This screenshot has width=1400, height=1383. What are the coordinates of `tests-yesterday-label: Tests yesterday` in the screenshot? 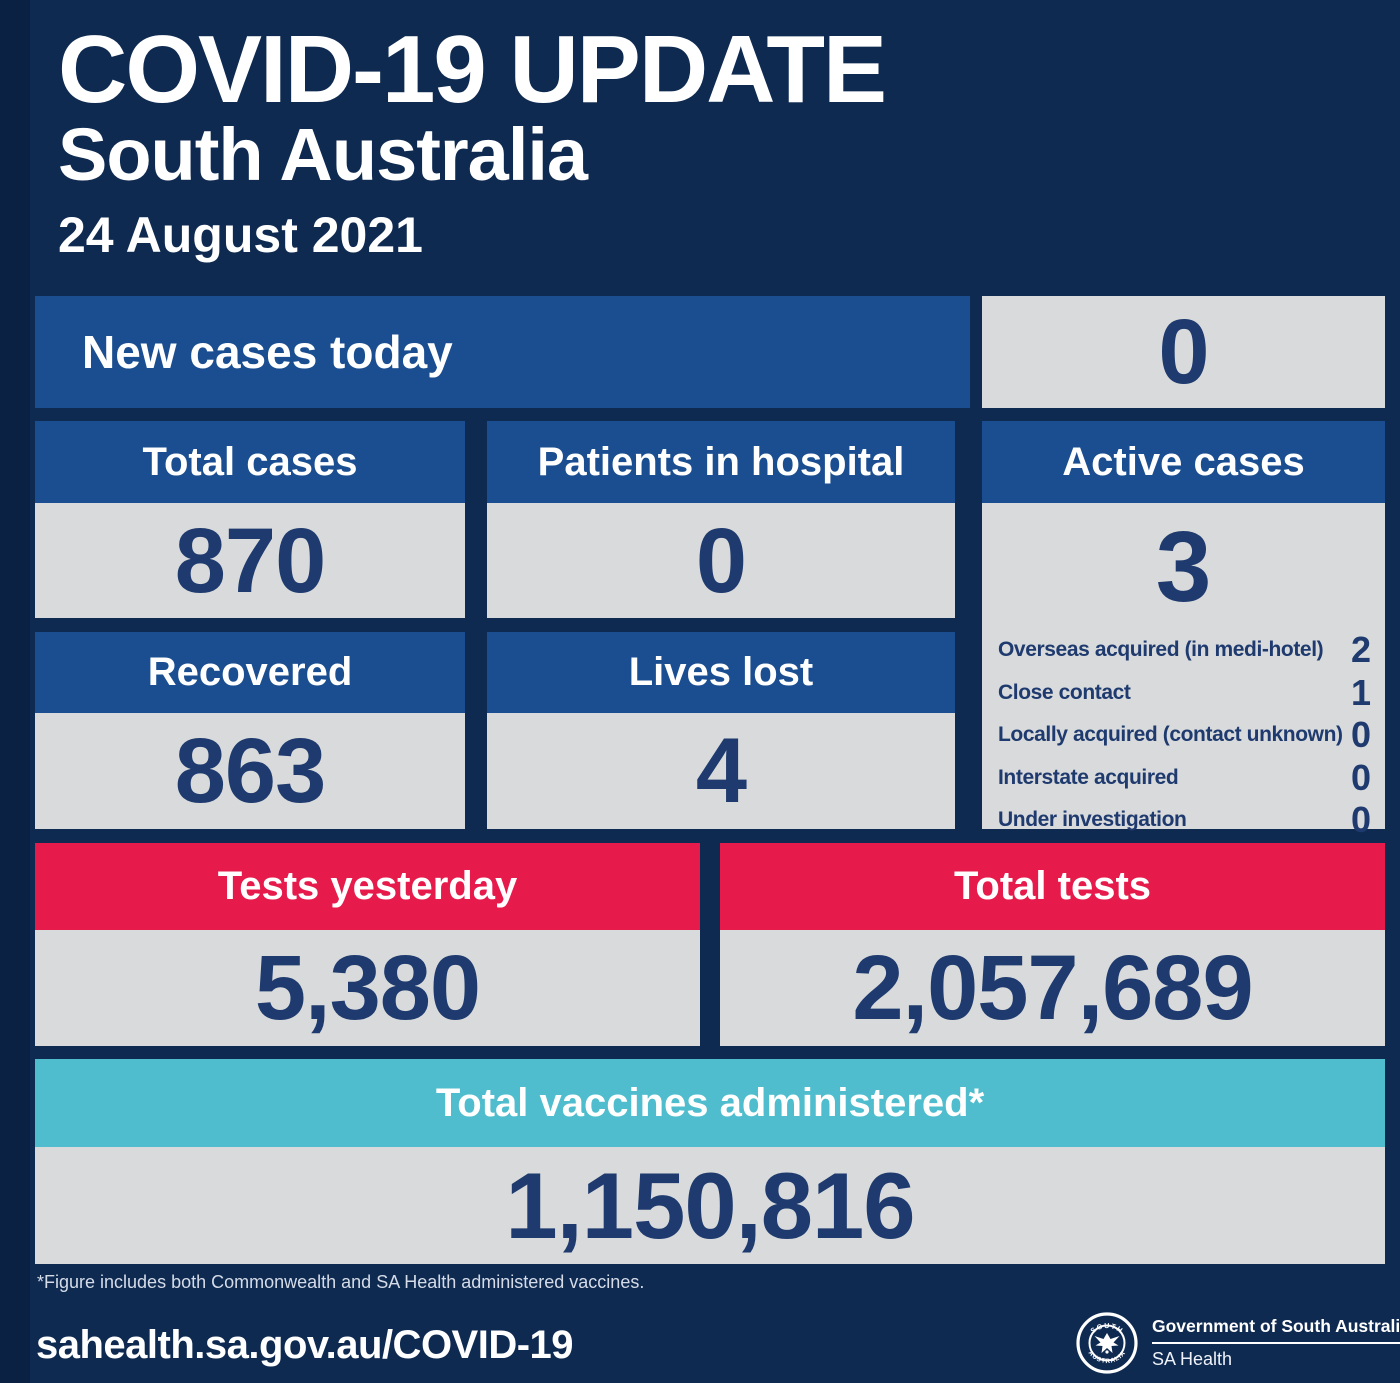 It's located at (367, 886).